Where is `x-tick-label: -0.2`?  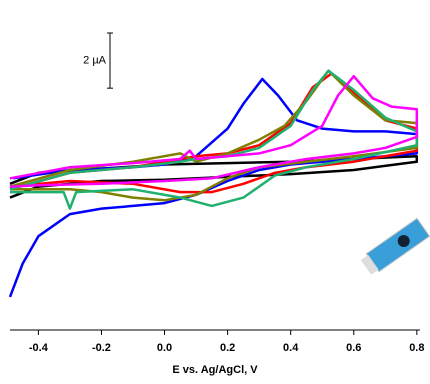 x-tick-label: -0.2 is located at coordinates (101, 348).